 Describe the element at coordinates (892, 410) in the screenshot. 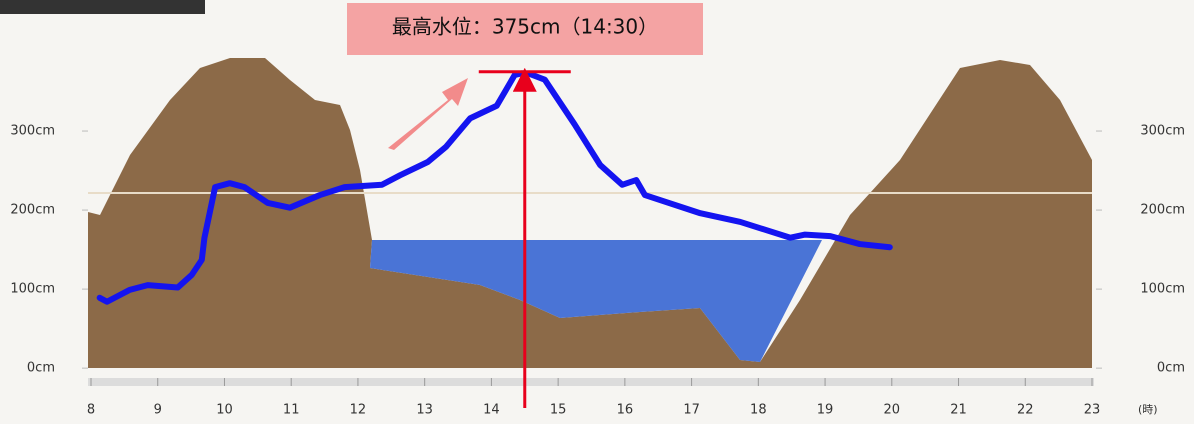

I see `x-tick-label: 20` at that location.